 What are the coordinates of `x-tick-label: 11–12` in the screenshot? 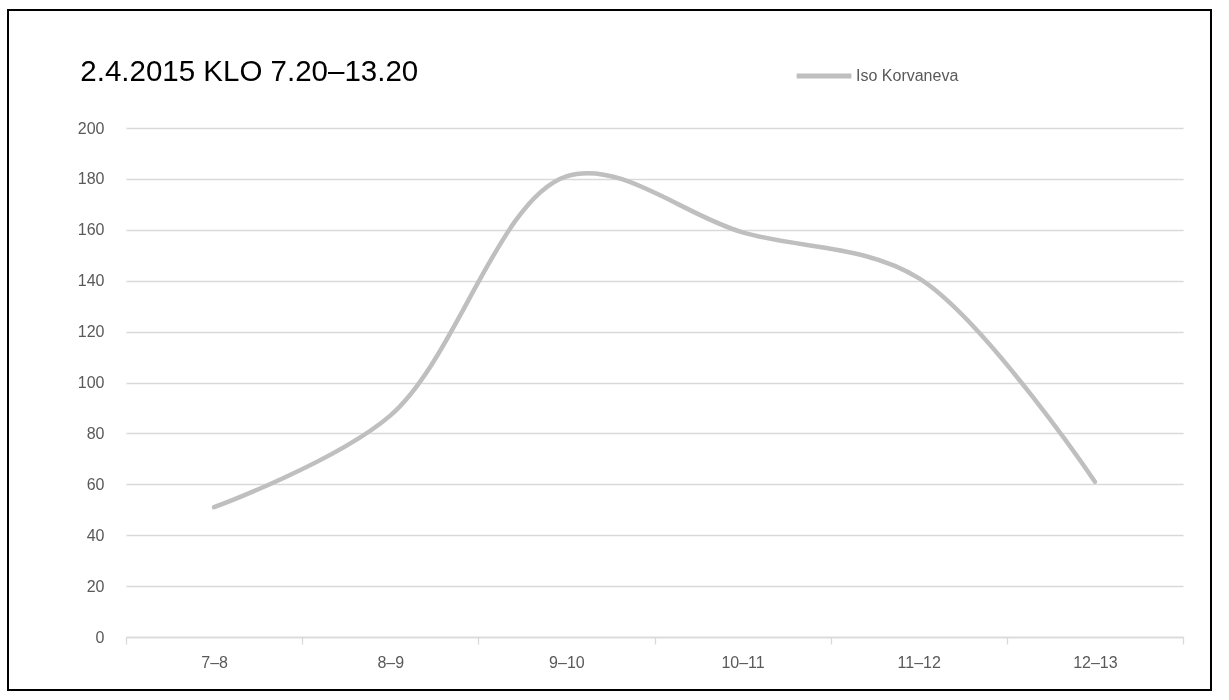 It's located at (919, 662).